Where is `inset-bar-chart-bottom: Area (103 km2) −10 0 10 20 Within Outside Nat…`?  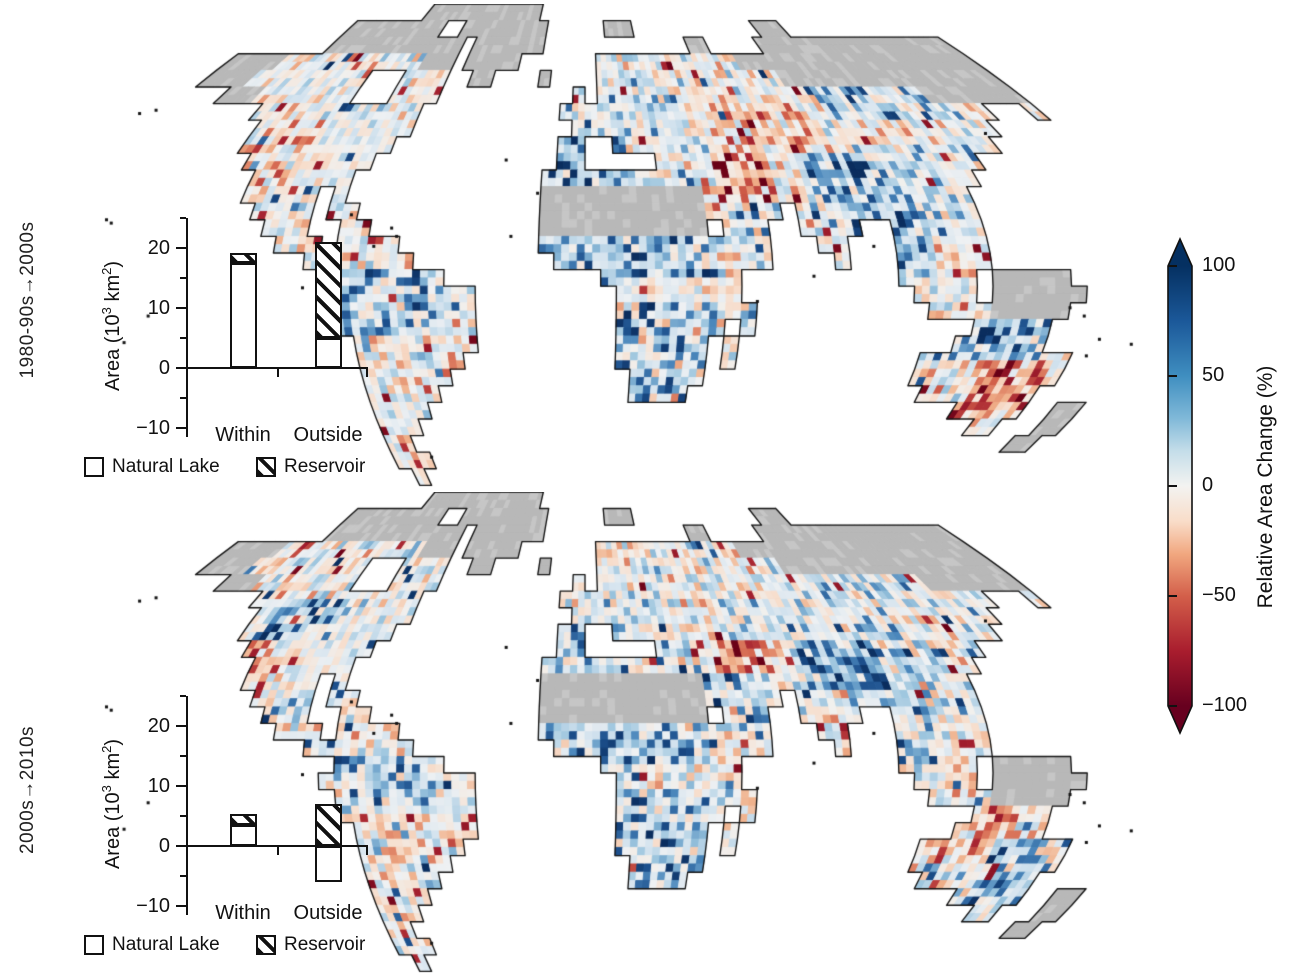
inset-bar-chart-bottom: Area (103 km2) −10 0 10 20 Within Outside Nat… is located at coordinates (245, 826).